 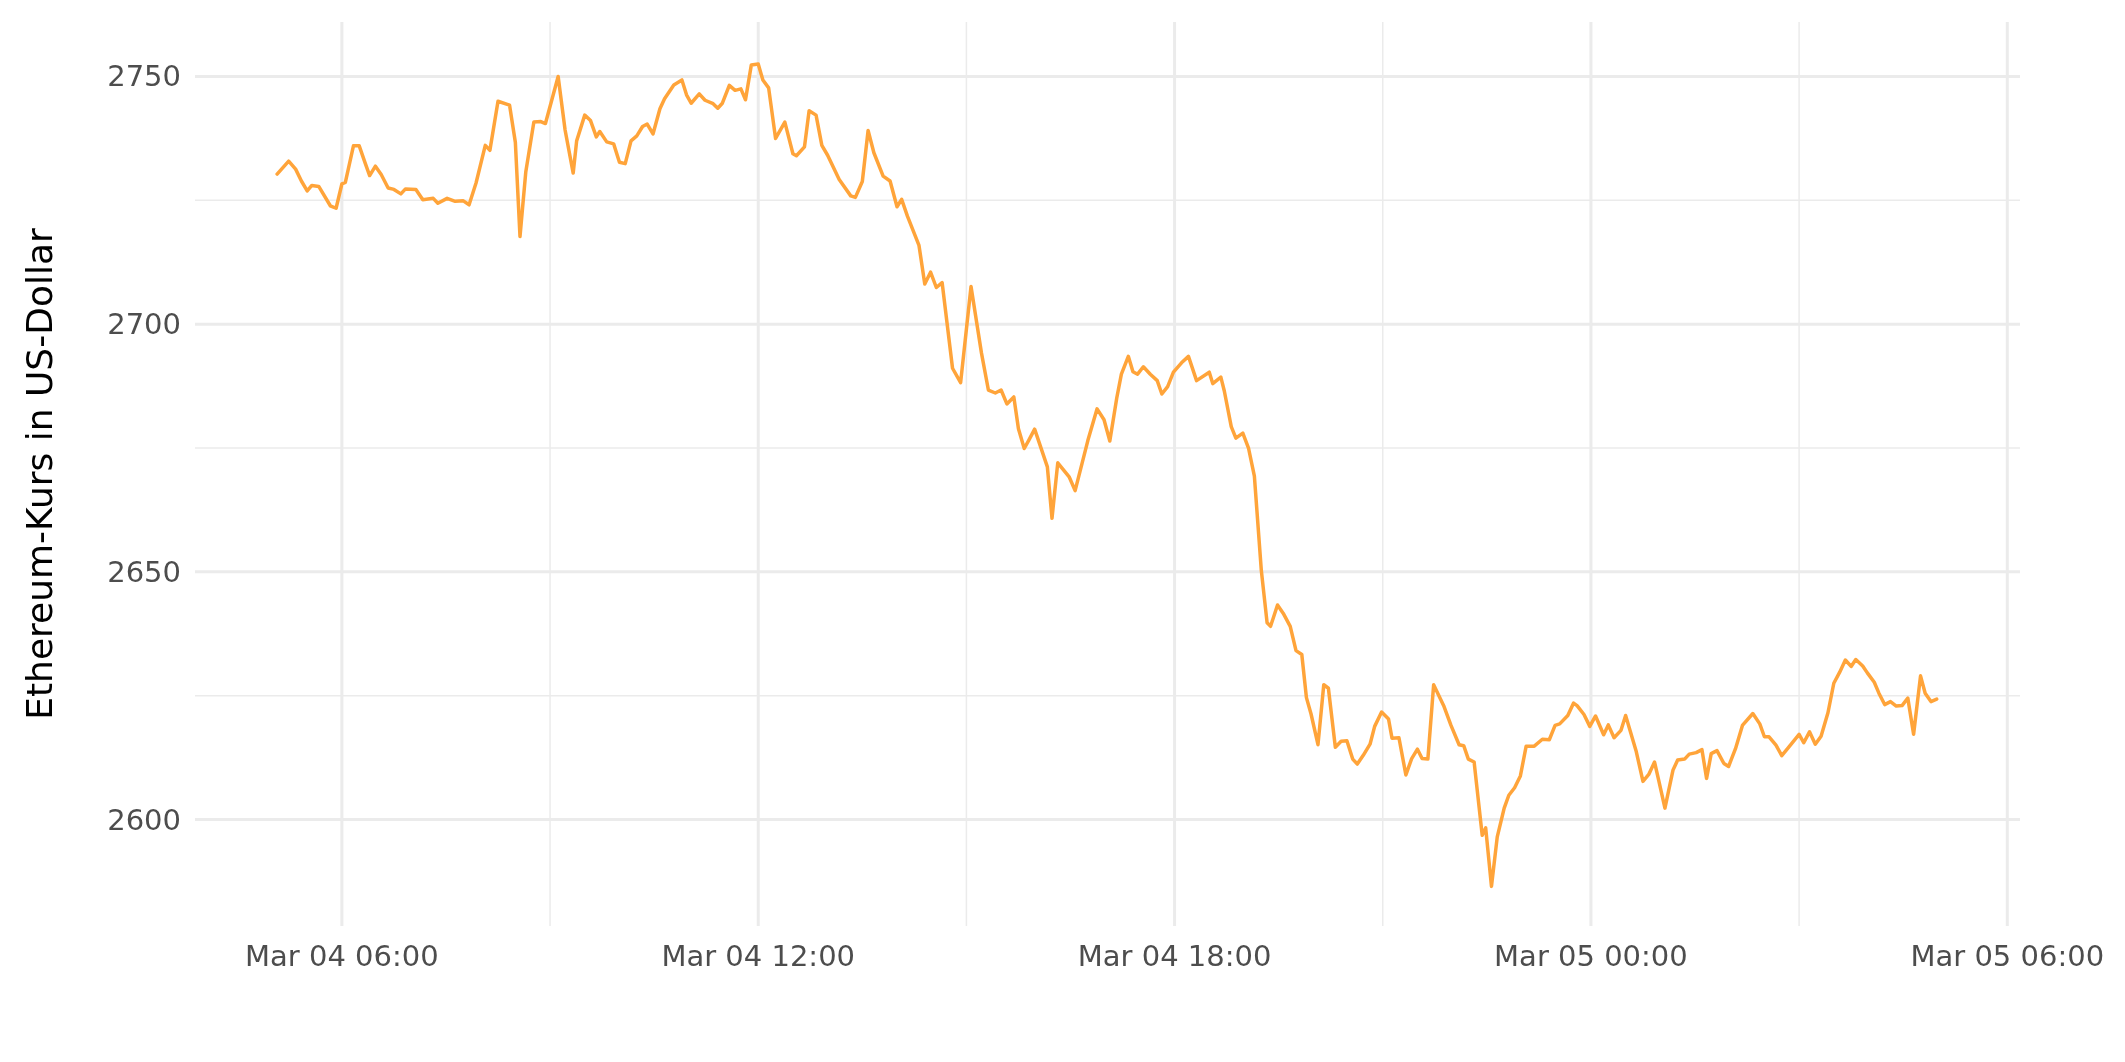 I want to click on y-tick-label: 2650, so click(x=144, y=571).